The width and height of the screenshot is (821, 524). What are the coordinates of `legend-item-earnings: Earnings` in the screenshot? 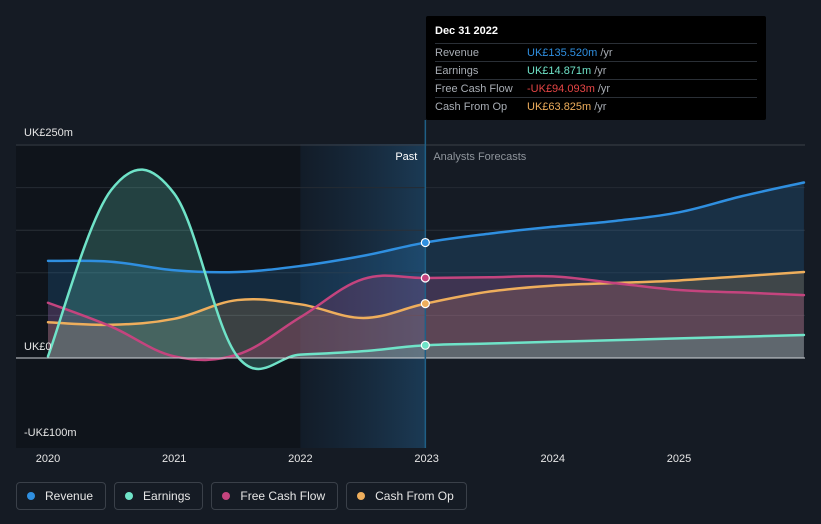 It's located at (159, 496).